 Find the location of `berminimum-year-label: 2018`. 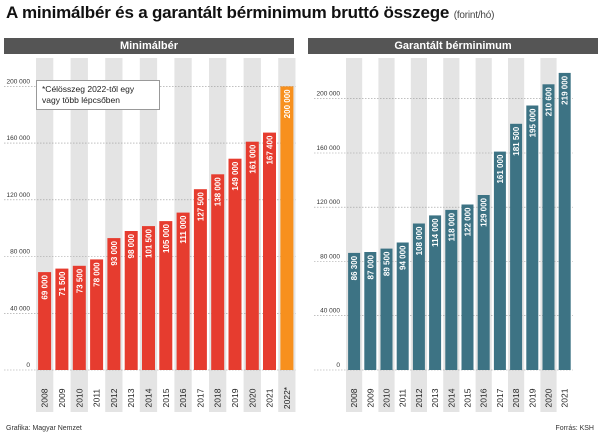

berminimum-year-label: 2018 is located at coordinates (516, 397).